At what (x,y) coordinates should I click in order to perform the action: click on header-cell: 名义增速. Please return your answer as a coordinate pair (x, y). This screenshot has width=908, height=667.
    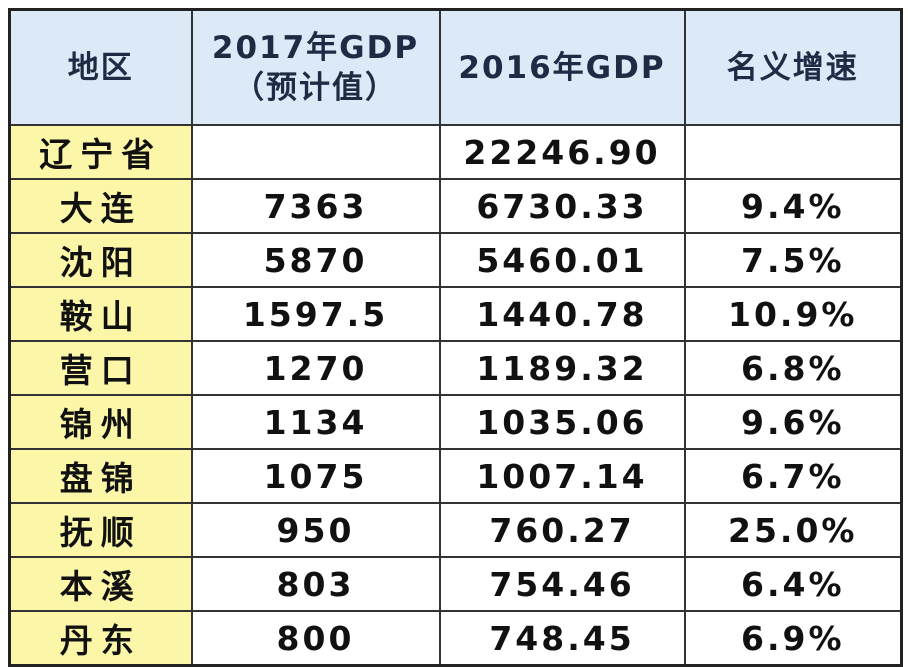
    Looking at the image, I should click on (793, 67).